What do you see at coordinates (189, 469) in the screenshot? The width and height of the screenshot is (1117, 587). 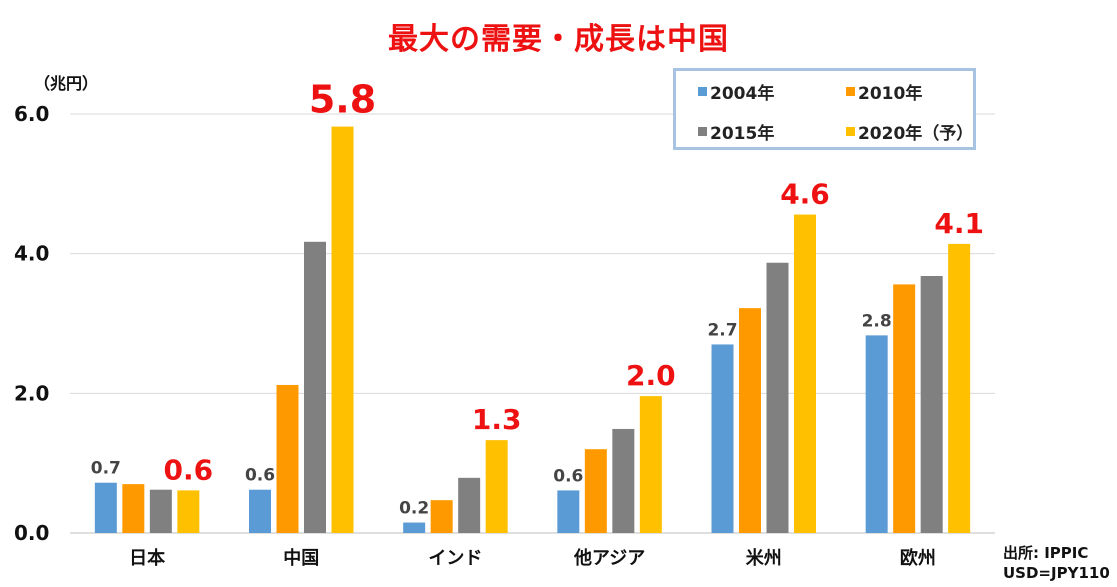 I see `data-label-highlight: 0.6` at bounding box center [189, 469].